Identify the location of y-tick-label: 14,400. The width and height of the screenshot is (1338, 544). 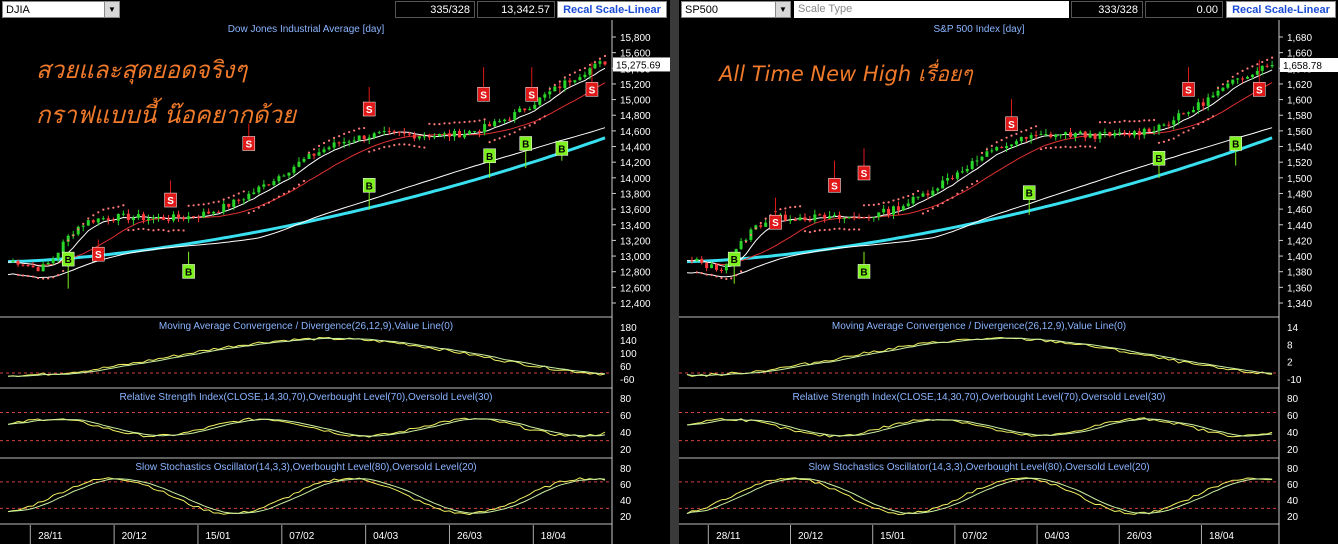
(635, 148).